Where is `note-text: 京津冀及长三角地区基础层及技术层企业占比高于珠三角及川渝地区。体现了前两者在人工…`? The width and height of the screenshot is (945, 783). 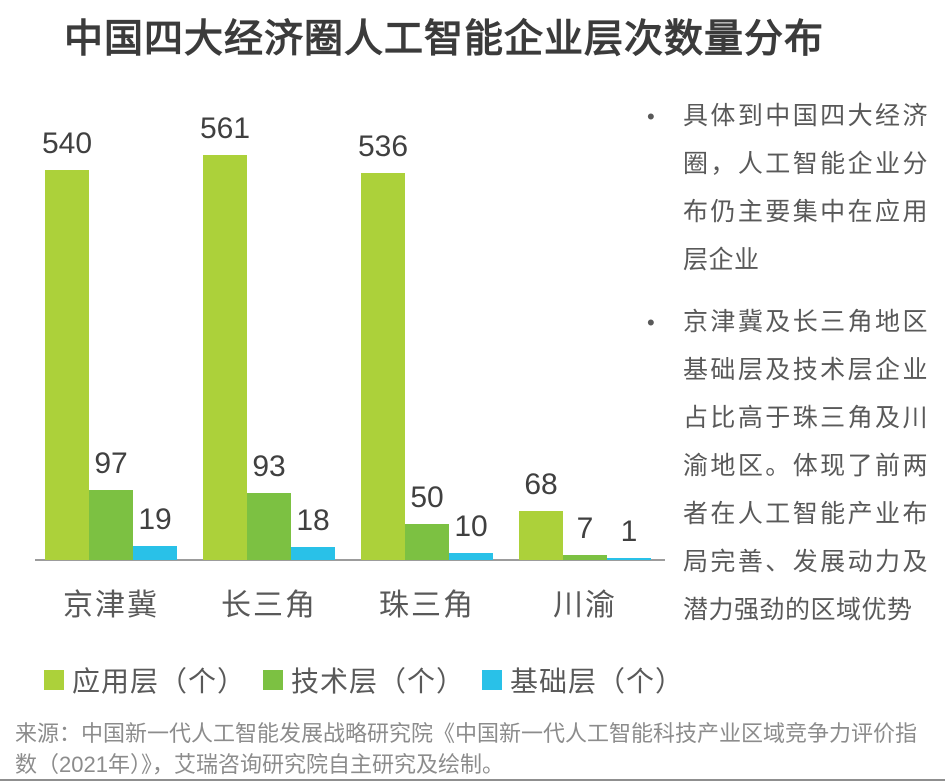 note-text: 京津冀及长三角地区基础层及技术层企业占比高于珠三角及川渝地区。体现了前两者在人工… is located at coordinates (805, 466).